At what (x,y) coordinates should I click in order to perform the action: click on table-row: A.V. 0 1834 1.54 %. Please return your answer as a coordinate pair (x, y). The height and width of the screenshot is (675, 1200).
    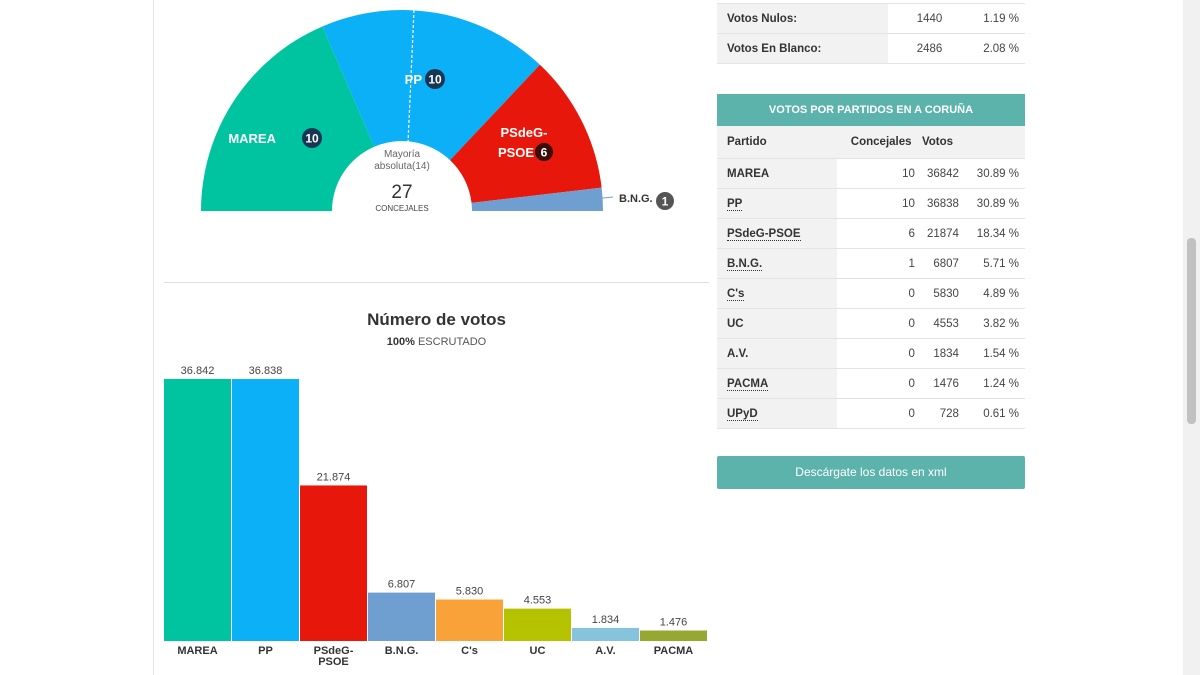
    Looking at the image, I should click on (871, 353).